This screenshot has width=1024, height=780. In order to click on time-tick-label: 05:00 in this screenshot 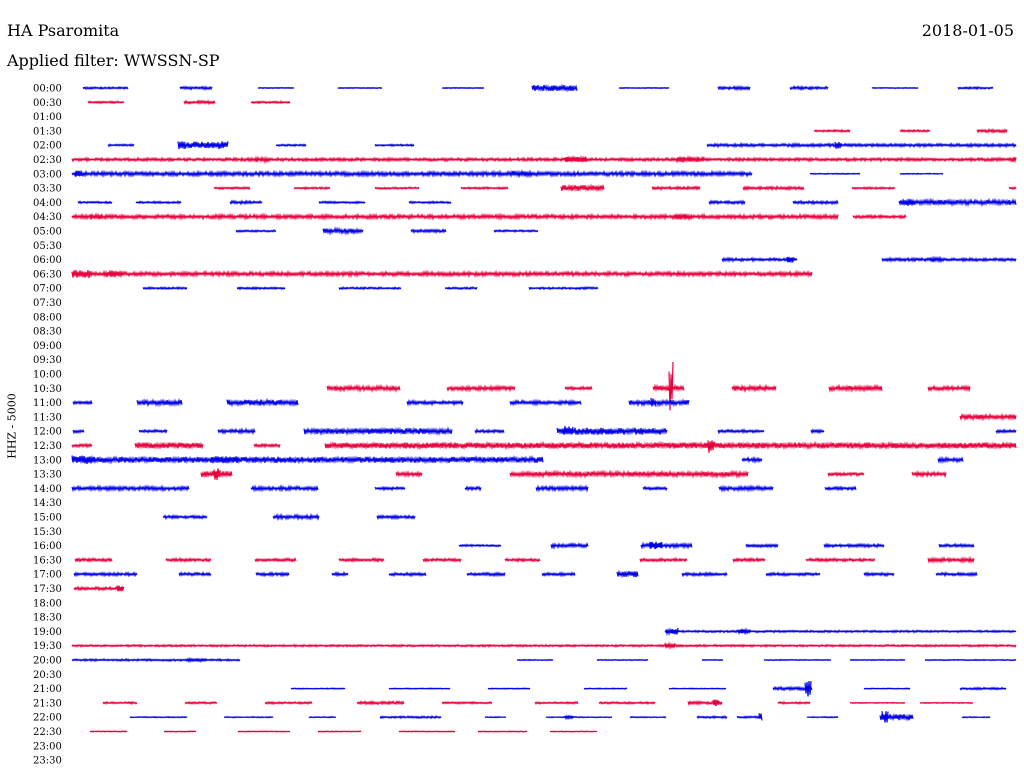, I will do `click(47, 232)`.